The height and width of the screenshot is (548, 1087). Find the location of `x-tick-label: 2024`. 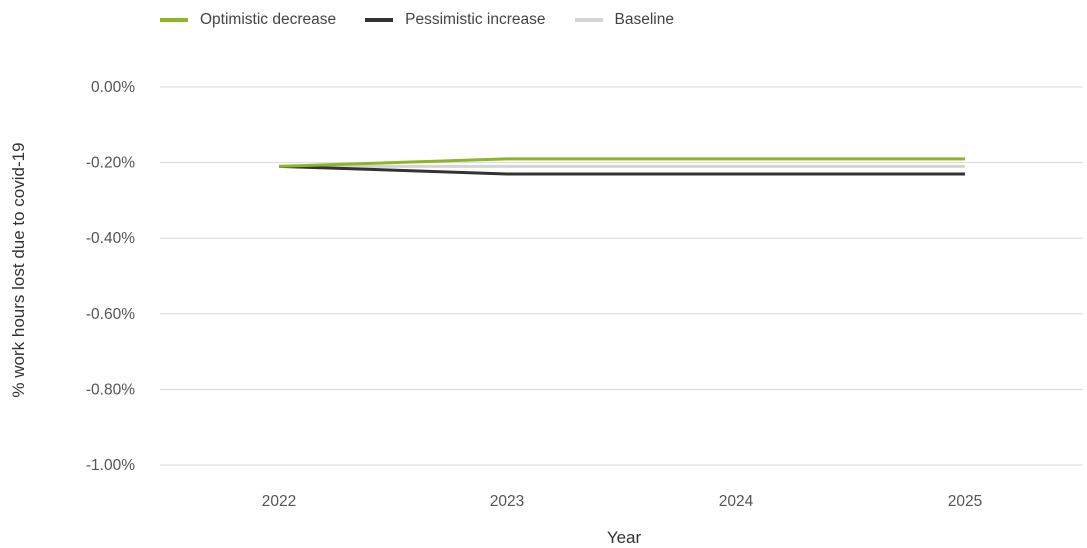

x-tick-label: 2024 is located at coordinates (736, 501).